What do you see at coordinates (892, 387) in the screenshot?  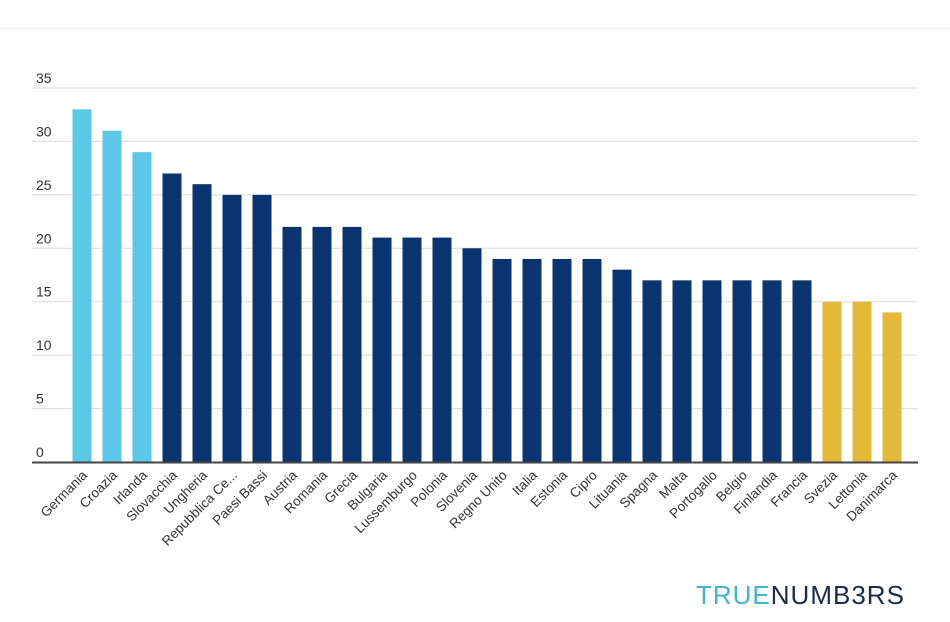 I see `bar-danimarca` at bounding box center [892, 387].